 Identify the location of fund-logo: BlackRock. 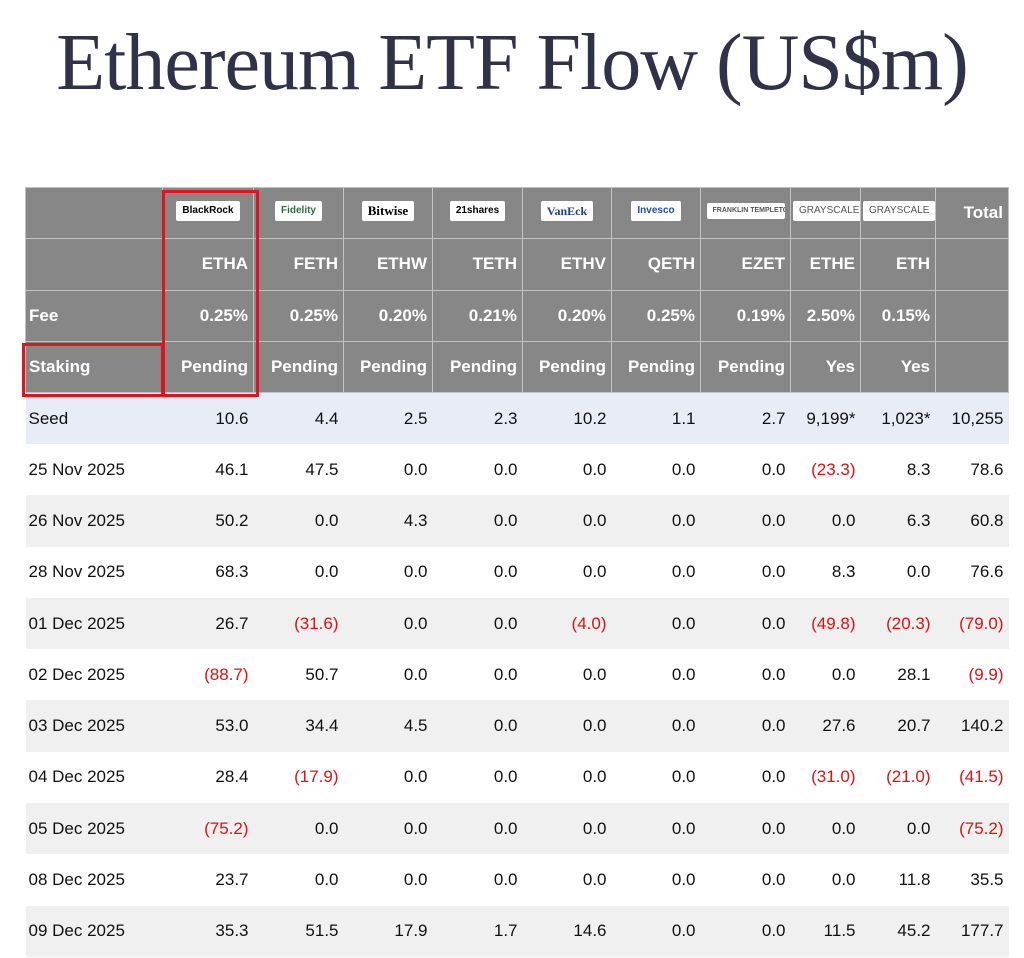
(208, 210).